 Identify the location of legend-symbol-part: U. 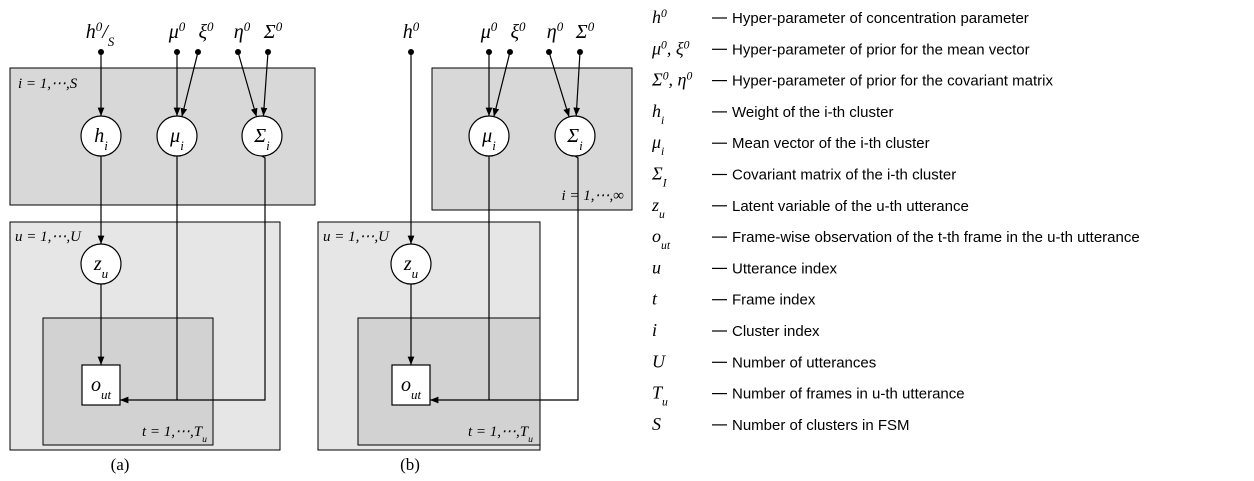
(659, 361).